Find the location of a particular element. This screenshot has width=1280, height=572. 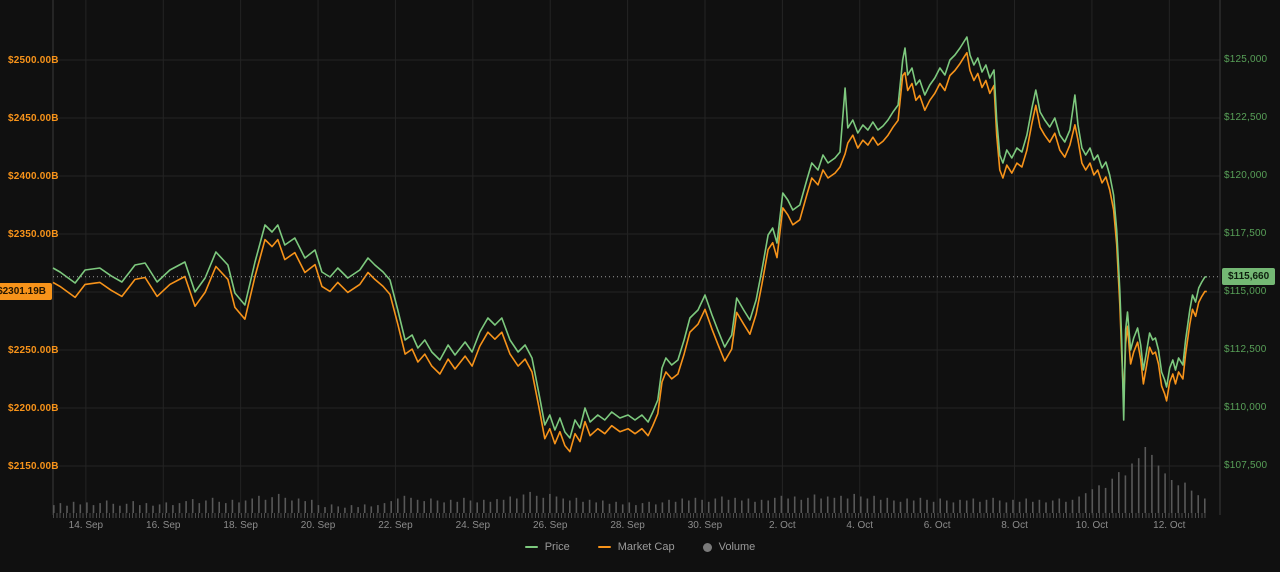

date-tick-label: 4. Oct is located at coordinates (860, 525).